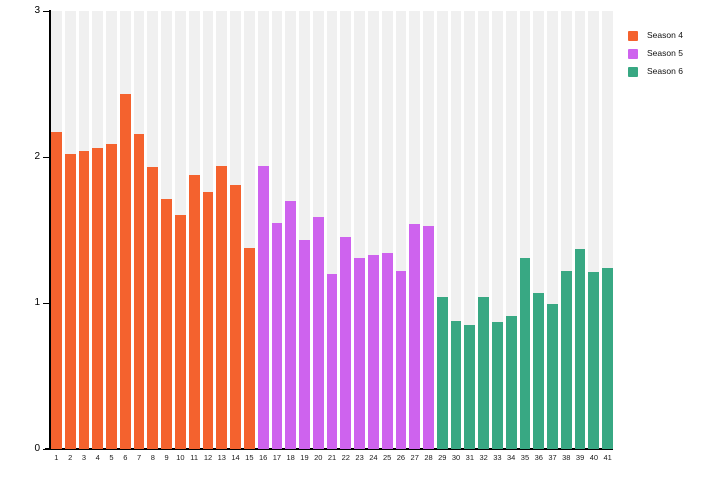 The height and width of the screenshot is (500, 710). Describe the element at coordinates (401, 236) in the screenshot. I see `bar-slot: 26` at that location.